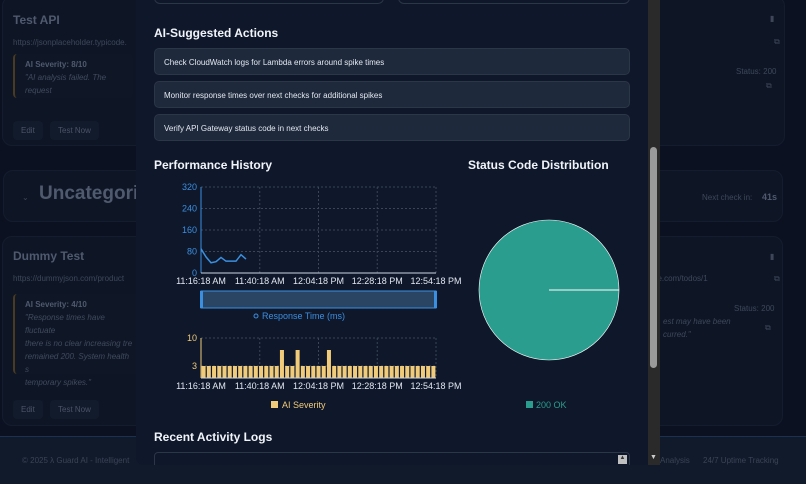  I want to click on x-tick-label: 12:04:18 PM, so click(318, 281).